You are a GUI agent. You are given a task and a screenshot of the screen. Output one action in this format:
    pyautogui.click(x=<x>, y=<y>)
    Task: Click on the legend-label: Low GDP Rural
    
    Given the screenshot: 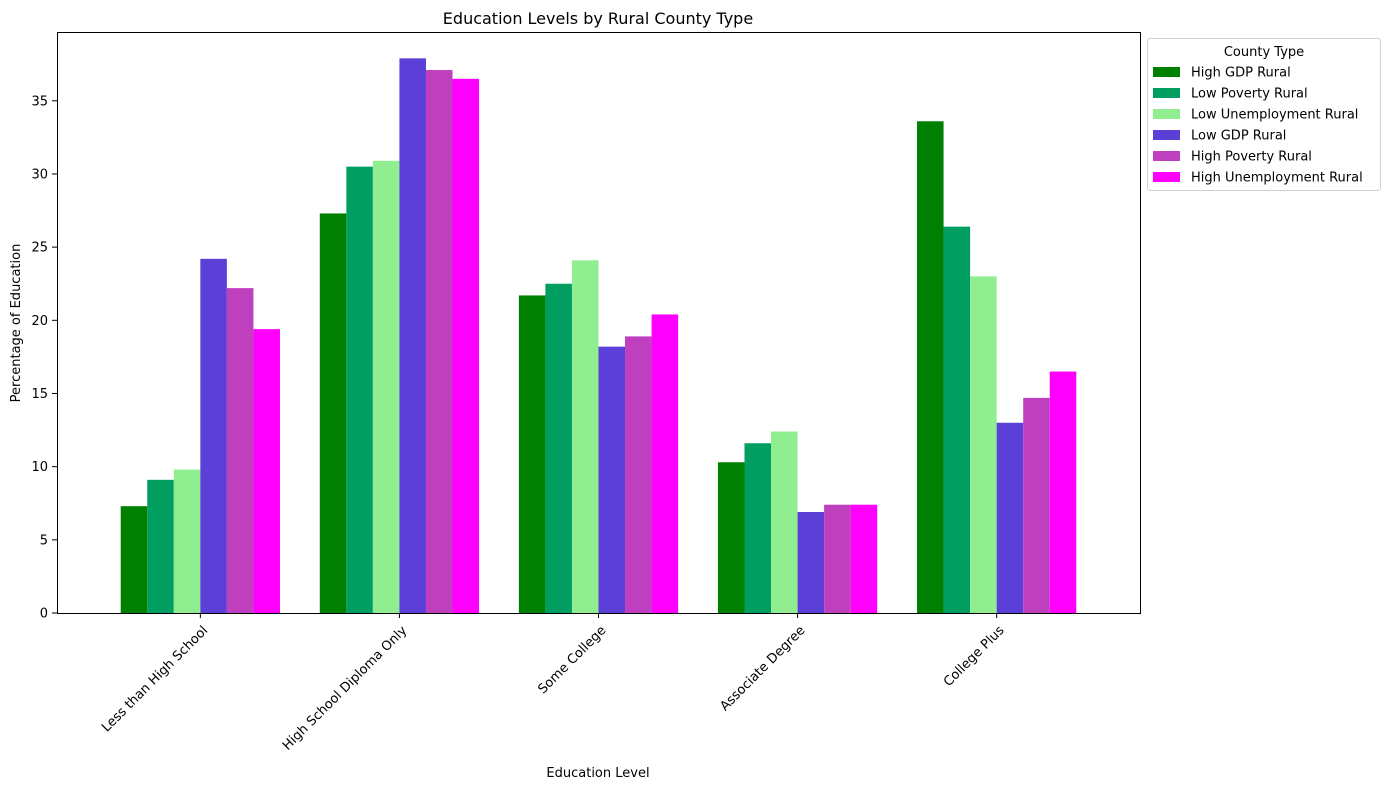 What is the action you would take?
    pyautogui.click(x=1238, y=136)
    